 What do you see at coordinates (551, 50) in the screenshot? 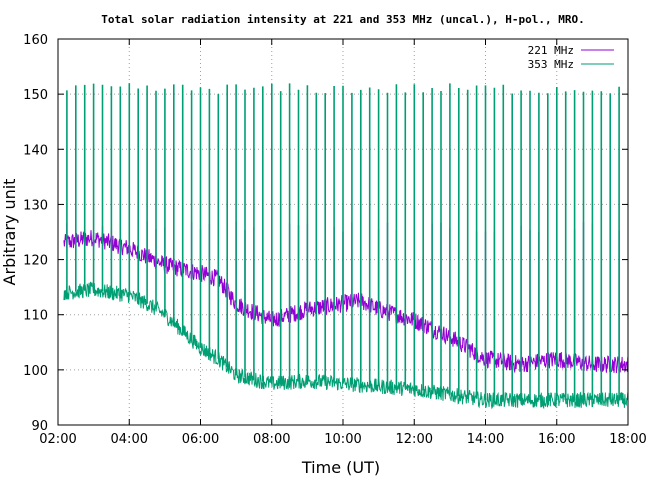
I see `legend-label-221: 221 MHz` at bounding box center [551, 50].